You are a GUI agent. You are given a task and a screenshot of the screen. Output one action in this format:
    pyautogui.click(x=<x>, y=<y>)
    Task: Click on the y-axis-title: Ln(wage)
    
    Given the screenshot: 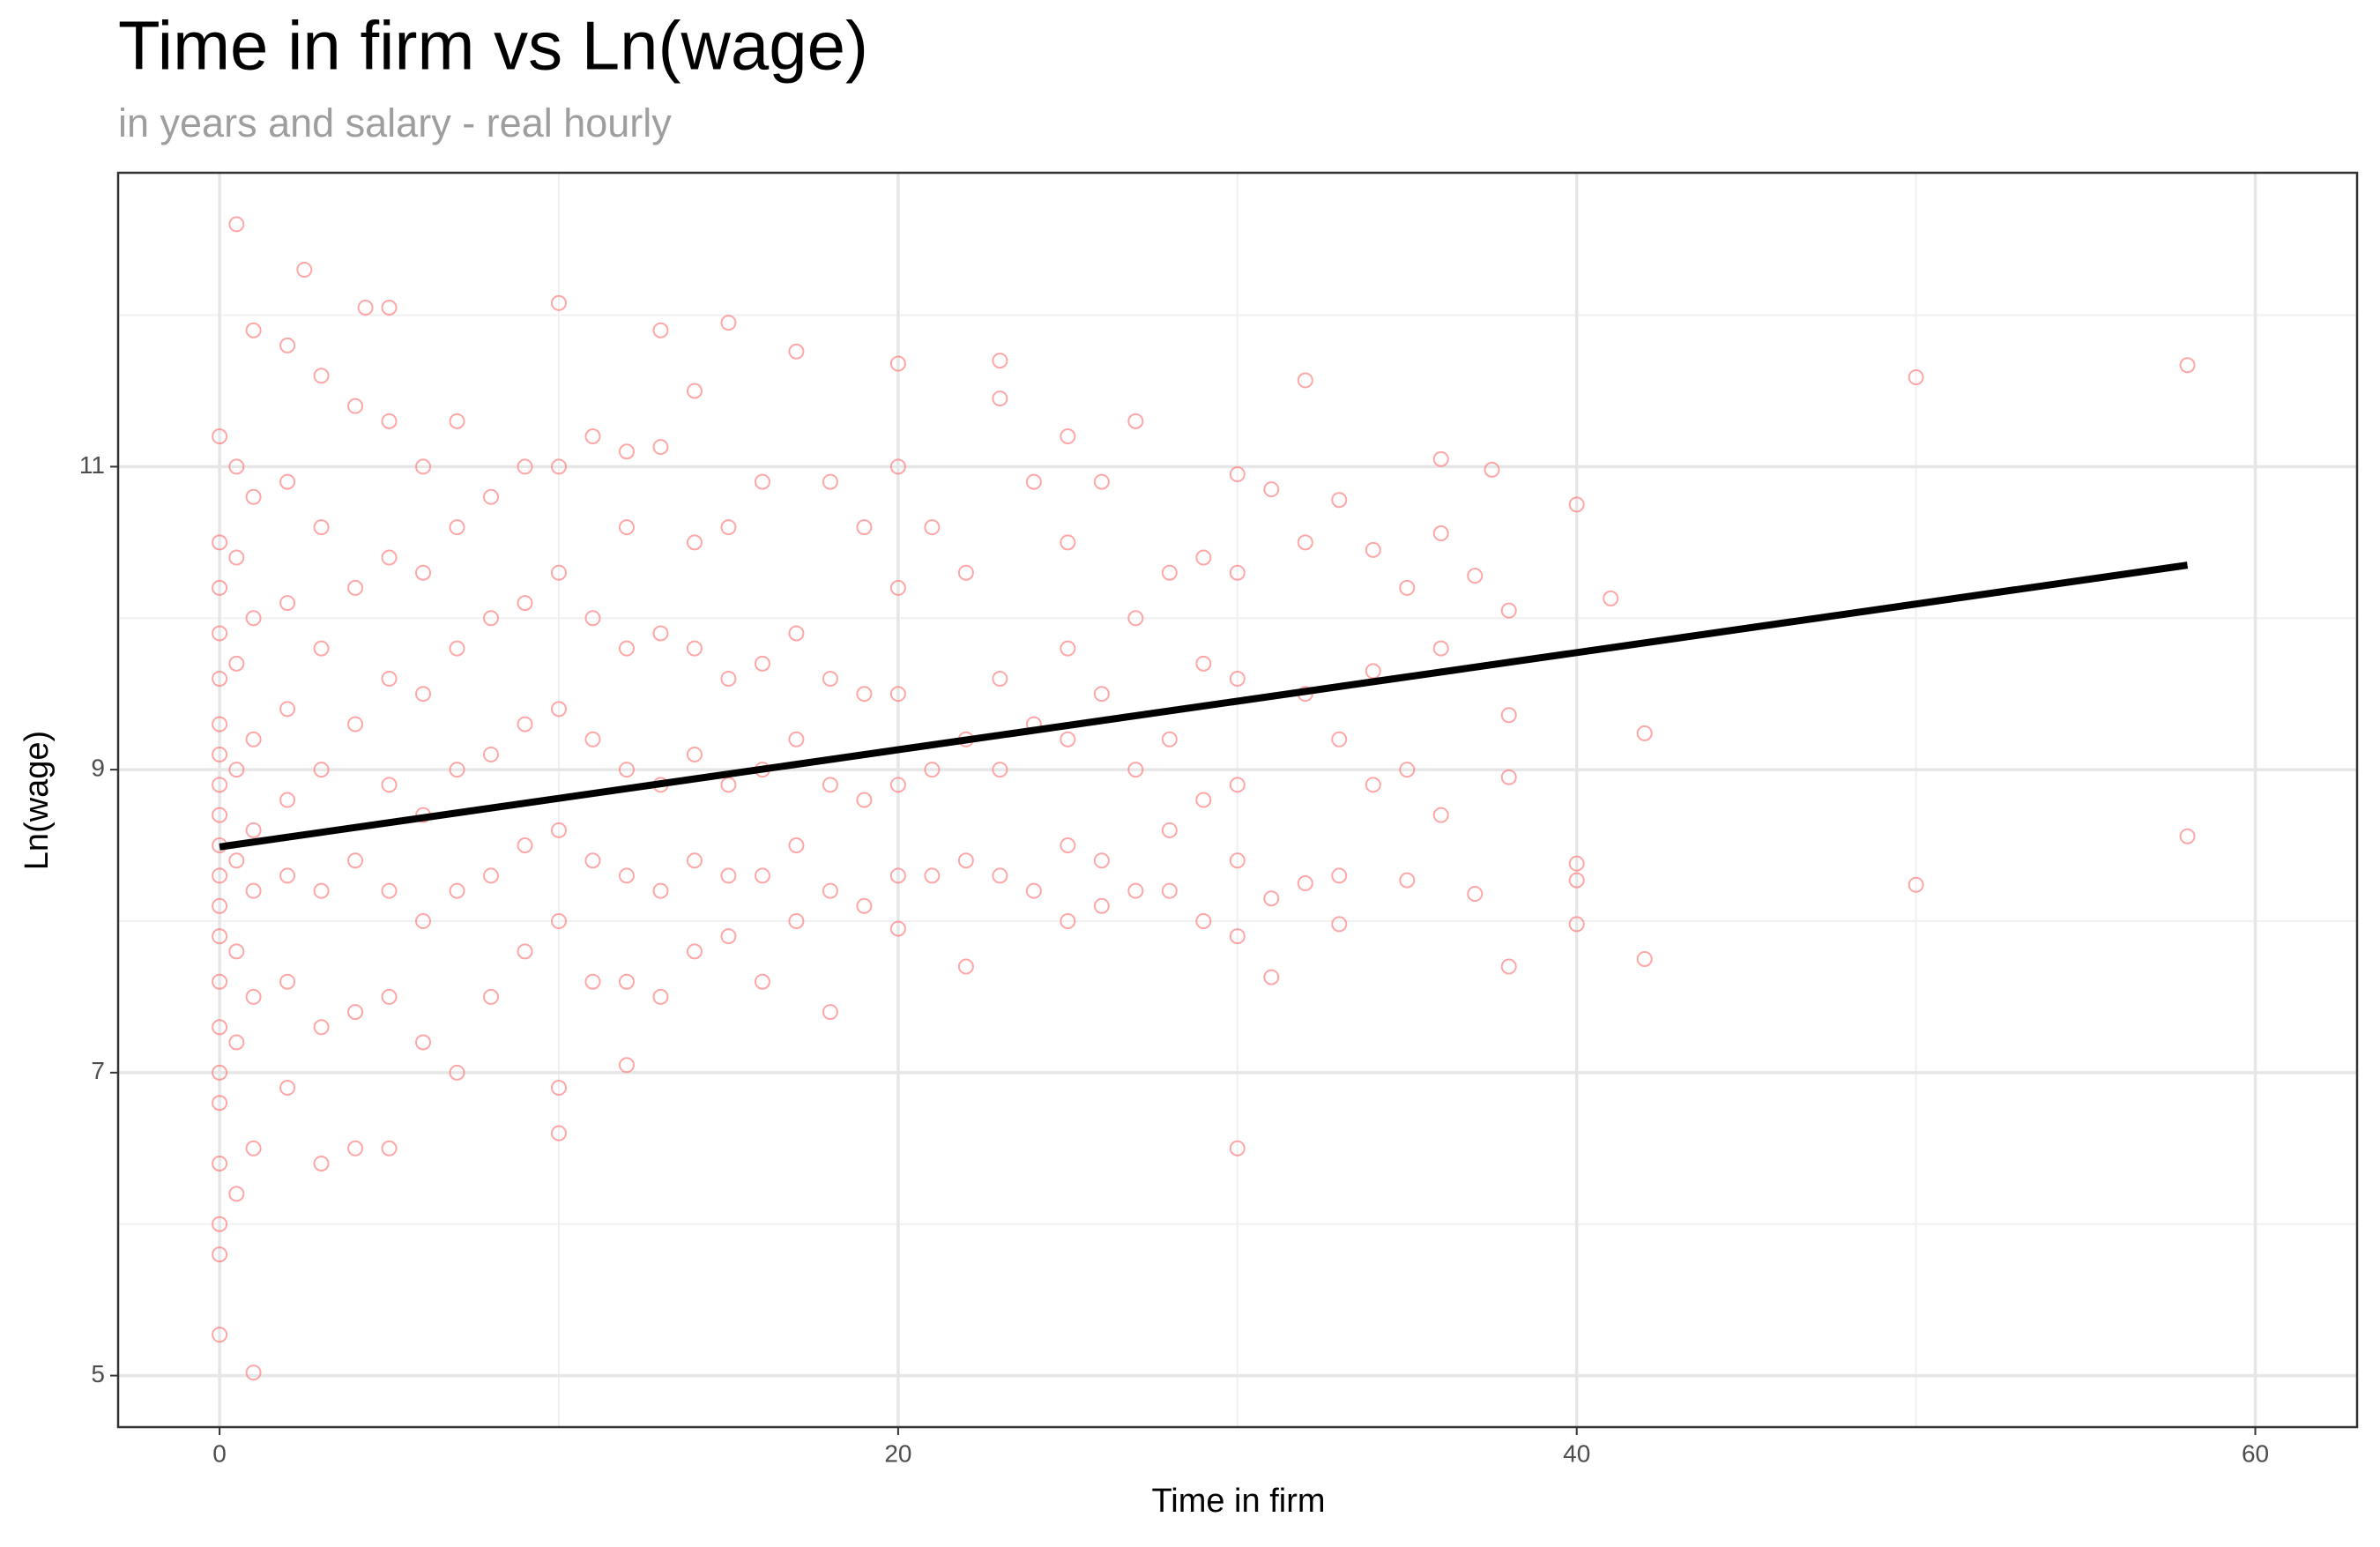 What is the action you would take?
    pyautogui.click(x=37, y=800)
    